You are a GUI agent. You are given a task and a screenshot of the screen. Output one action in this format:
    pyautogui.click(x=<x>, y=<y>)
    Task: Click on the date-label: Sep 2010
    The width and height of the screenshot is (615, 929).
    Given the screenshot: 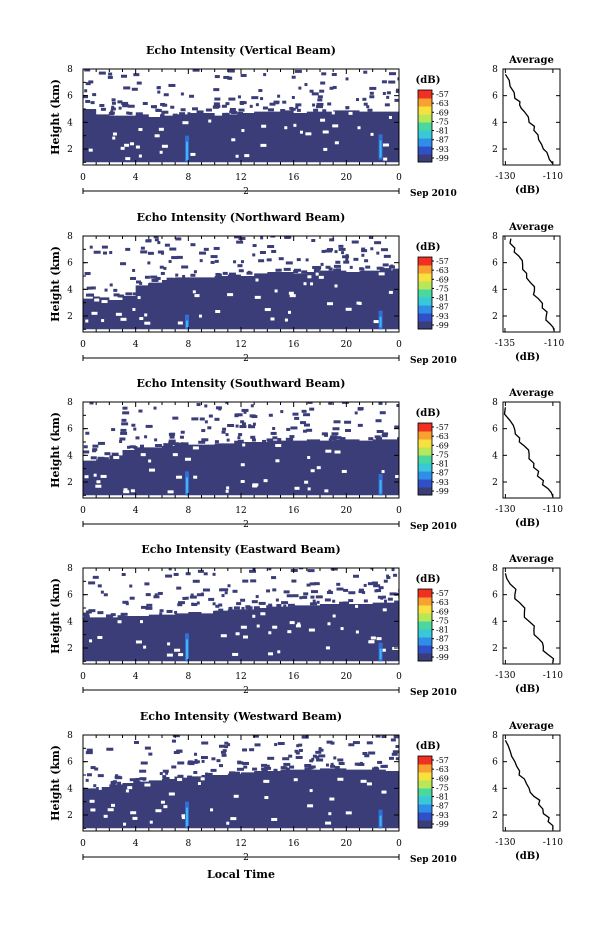 What is the action you would take?
    pyautogui.click(x=433, y=194)
    